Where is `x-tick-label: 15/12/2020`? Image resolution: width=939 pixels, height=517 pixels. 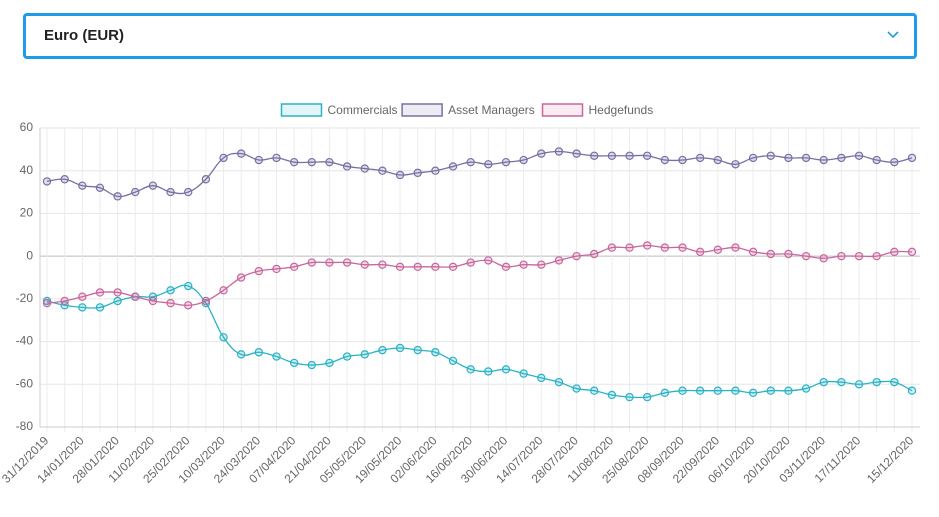 x-tick-label: 15/12/2020 is located at coordinates (890, 459).